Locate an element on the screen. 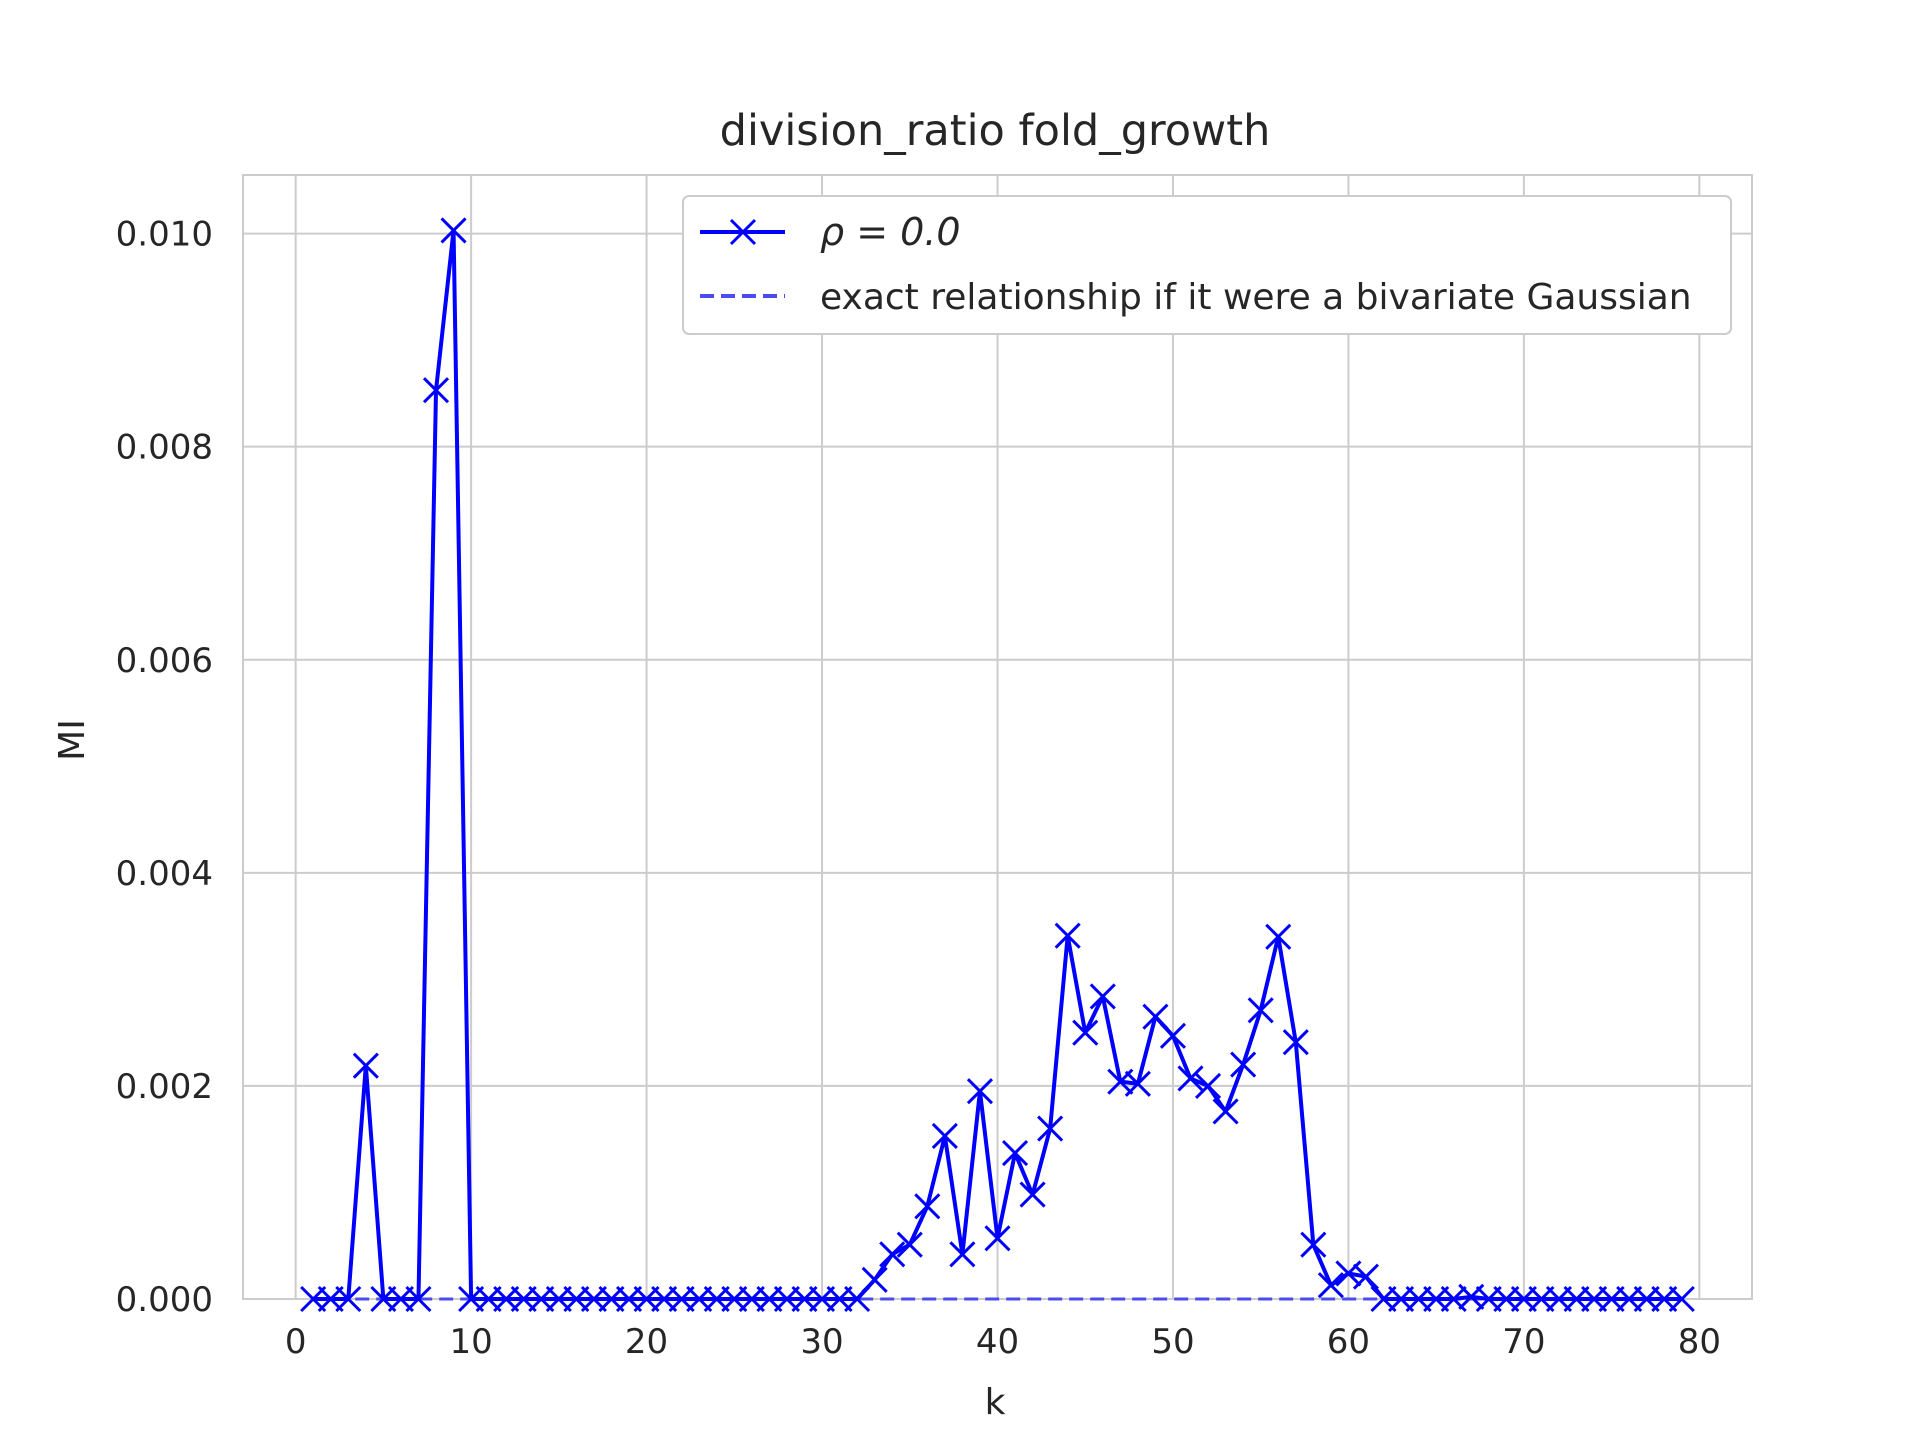 The image size is (1920, 1444). legend-label-series-1: ρ = 0.0 is located at coordinates (890, 232).